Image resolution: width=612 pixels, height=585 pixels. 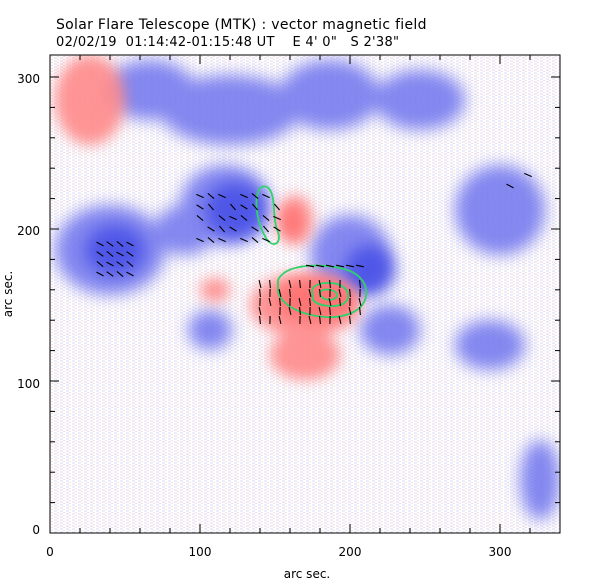 I want to click on x-axis-label: arc sec., so click(x=307, y=574).